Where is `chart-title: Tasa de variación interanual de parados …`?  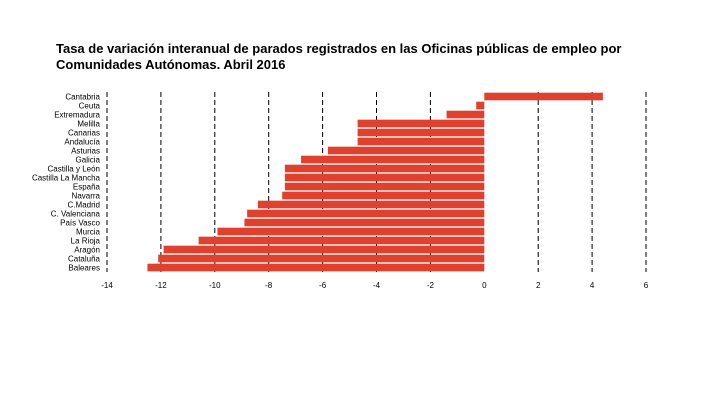 chart-title: Tasa de variación interanual de parados … is located at coordinates (356, 57).